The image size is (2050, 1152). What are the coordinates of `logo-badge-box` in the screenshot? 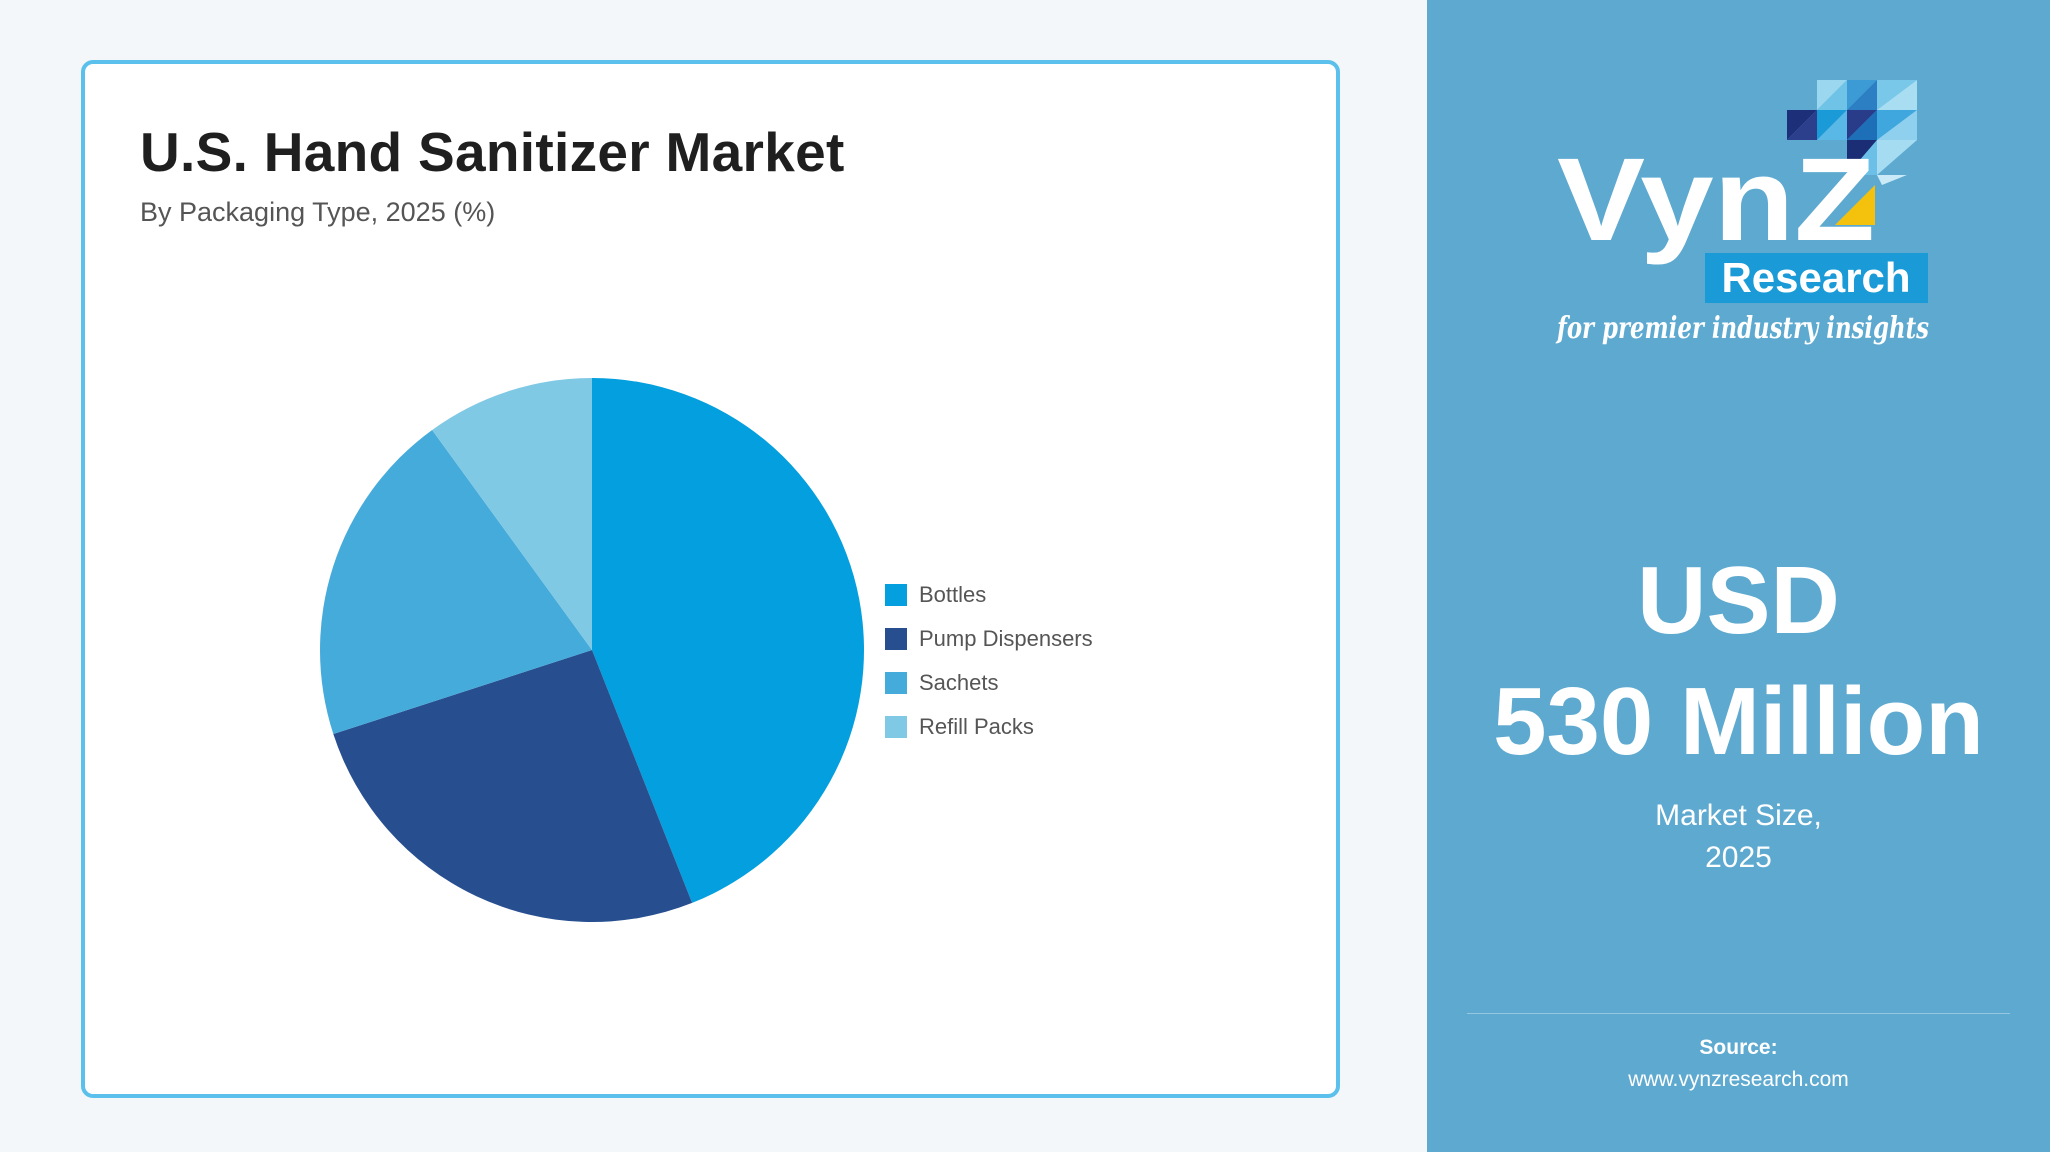 It's located at (1816, 278).